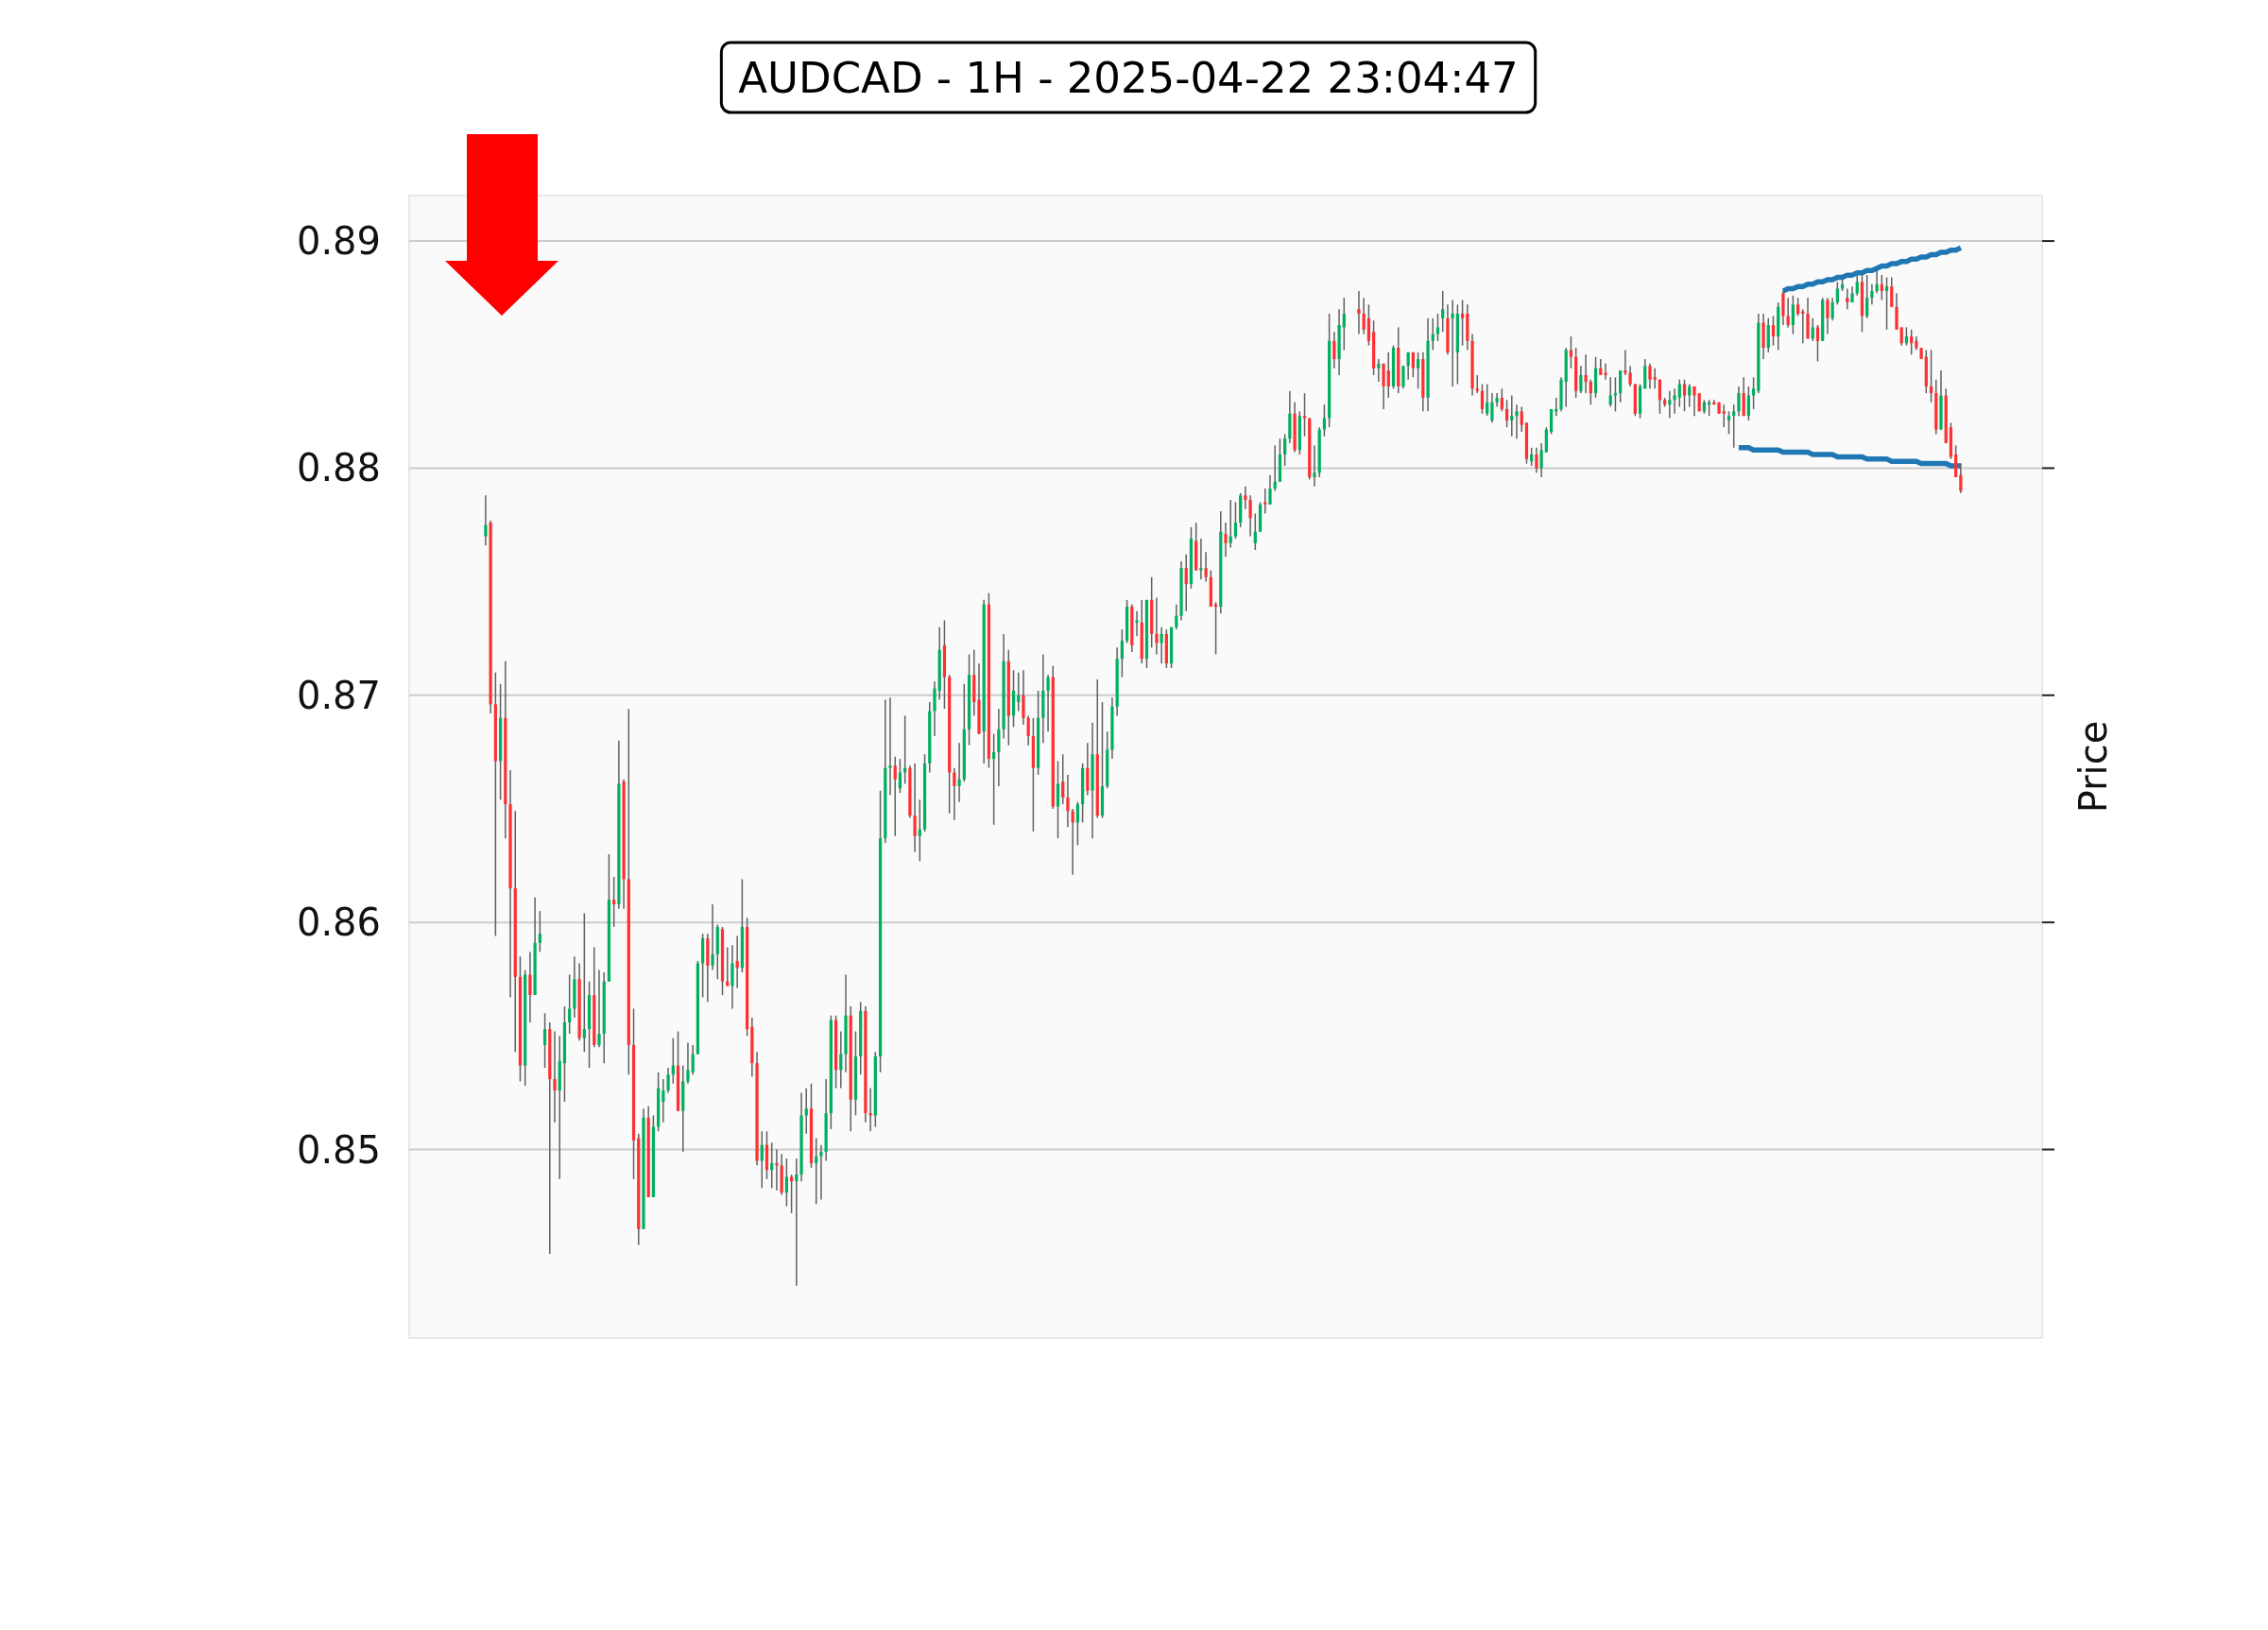 This screenshot has height=1630, width=2268. What do you see at coordinates (338, 923) in the screenshot?
I see `y-tick-label: 0.86` at bounding box center [338, 923].